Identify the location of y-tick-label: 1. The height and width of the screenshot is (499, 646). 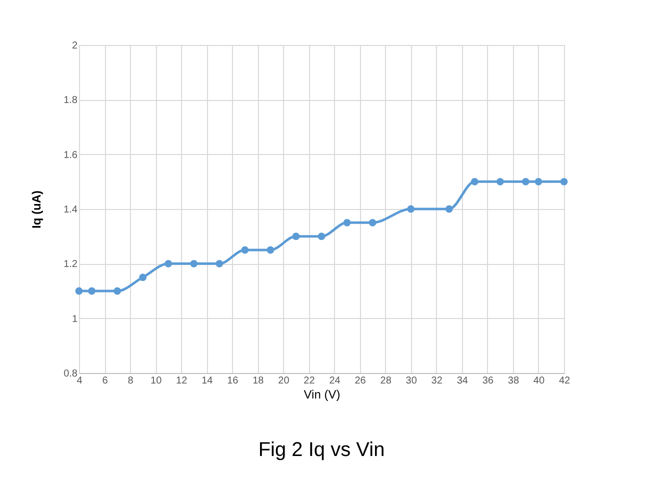
(75, 319).